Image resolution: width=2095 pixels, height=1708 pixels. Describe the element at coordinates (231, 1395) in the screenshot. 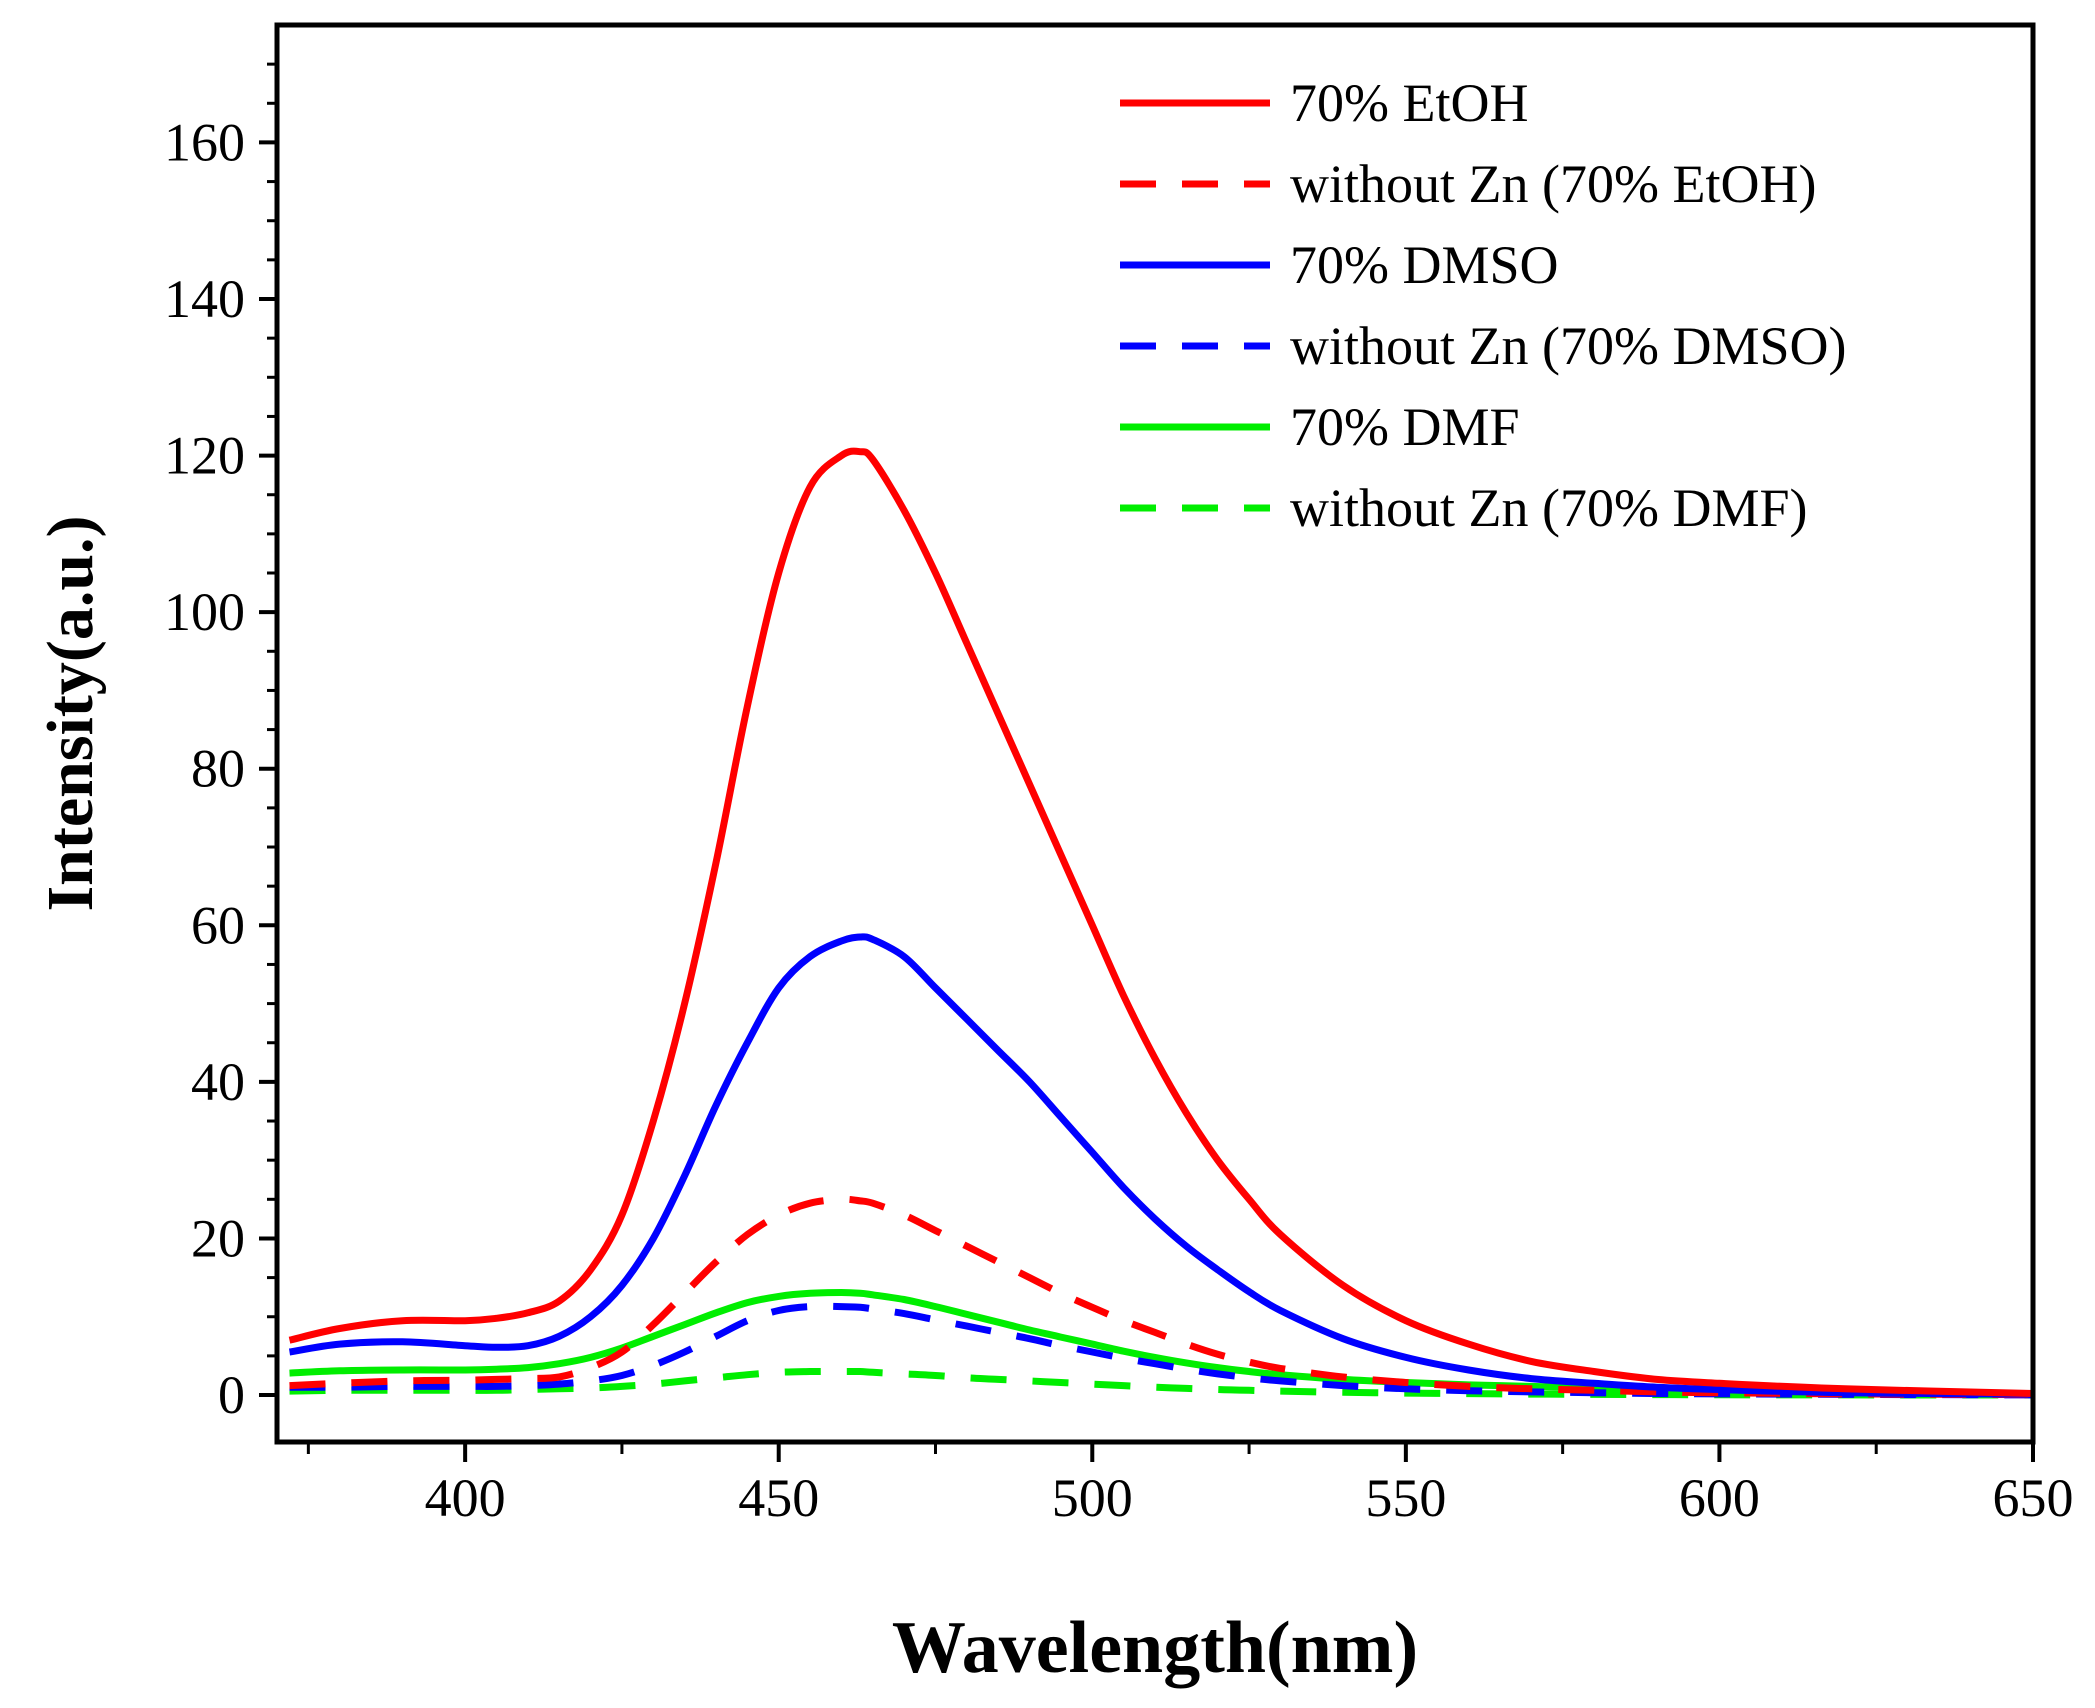

I see `y-tick-label: 0` at that location.